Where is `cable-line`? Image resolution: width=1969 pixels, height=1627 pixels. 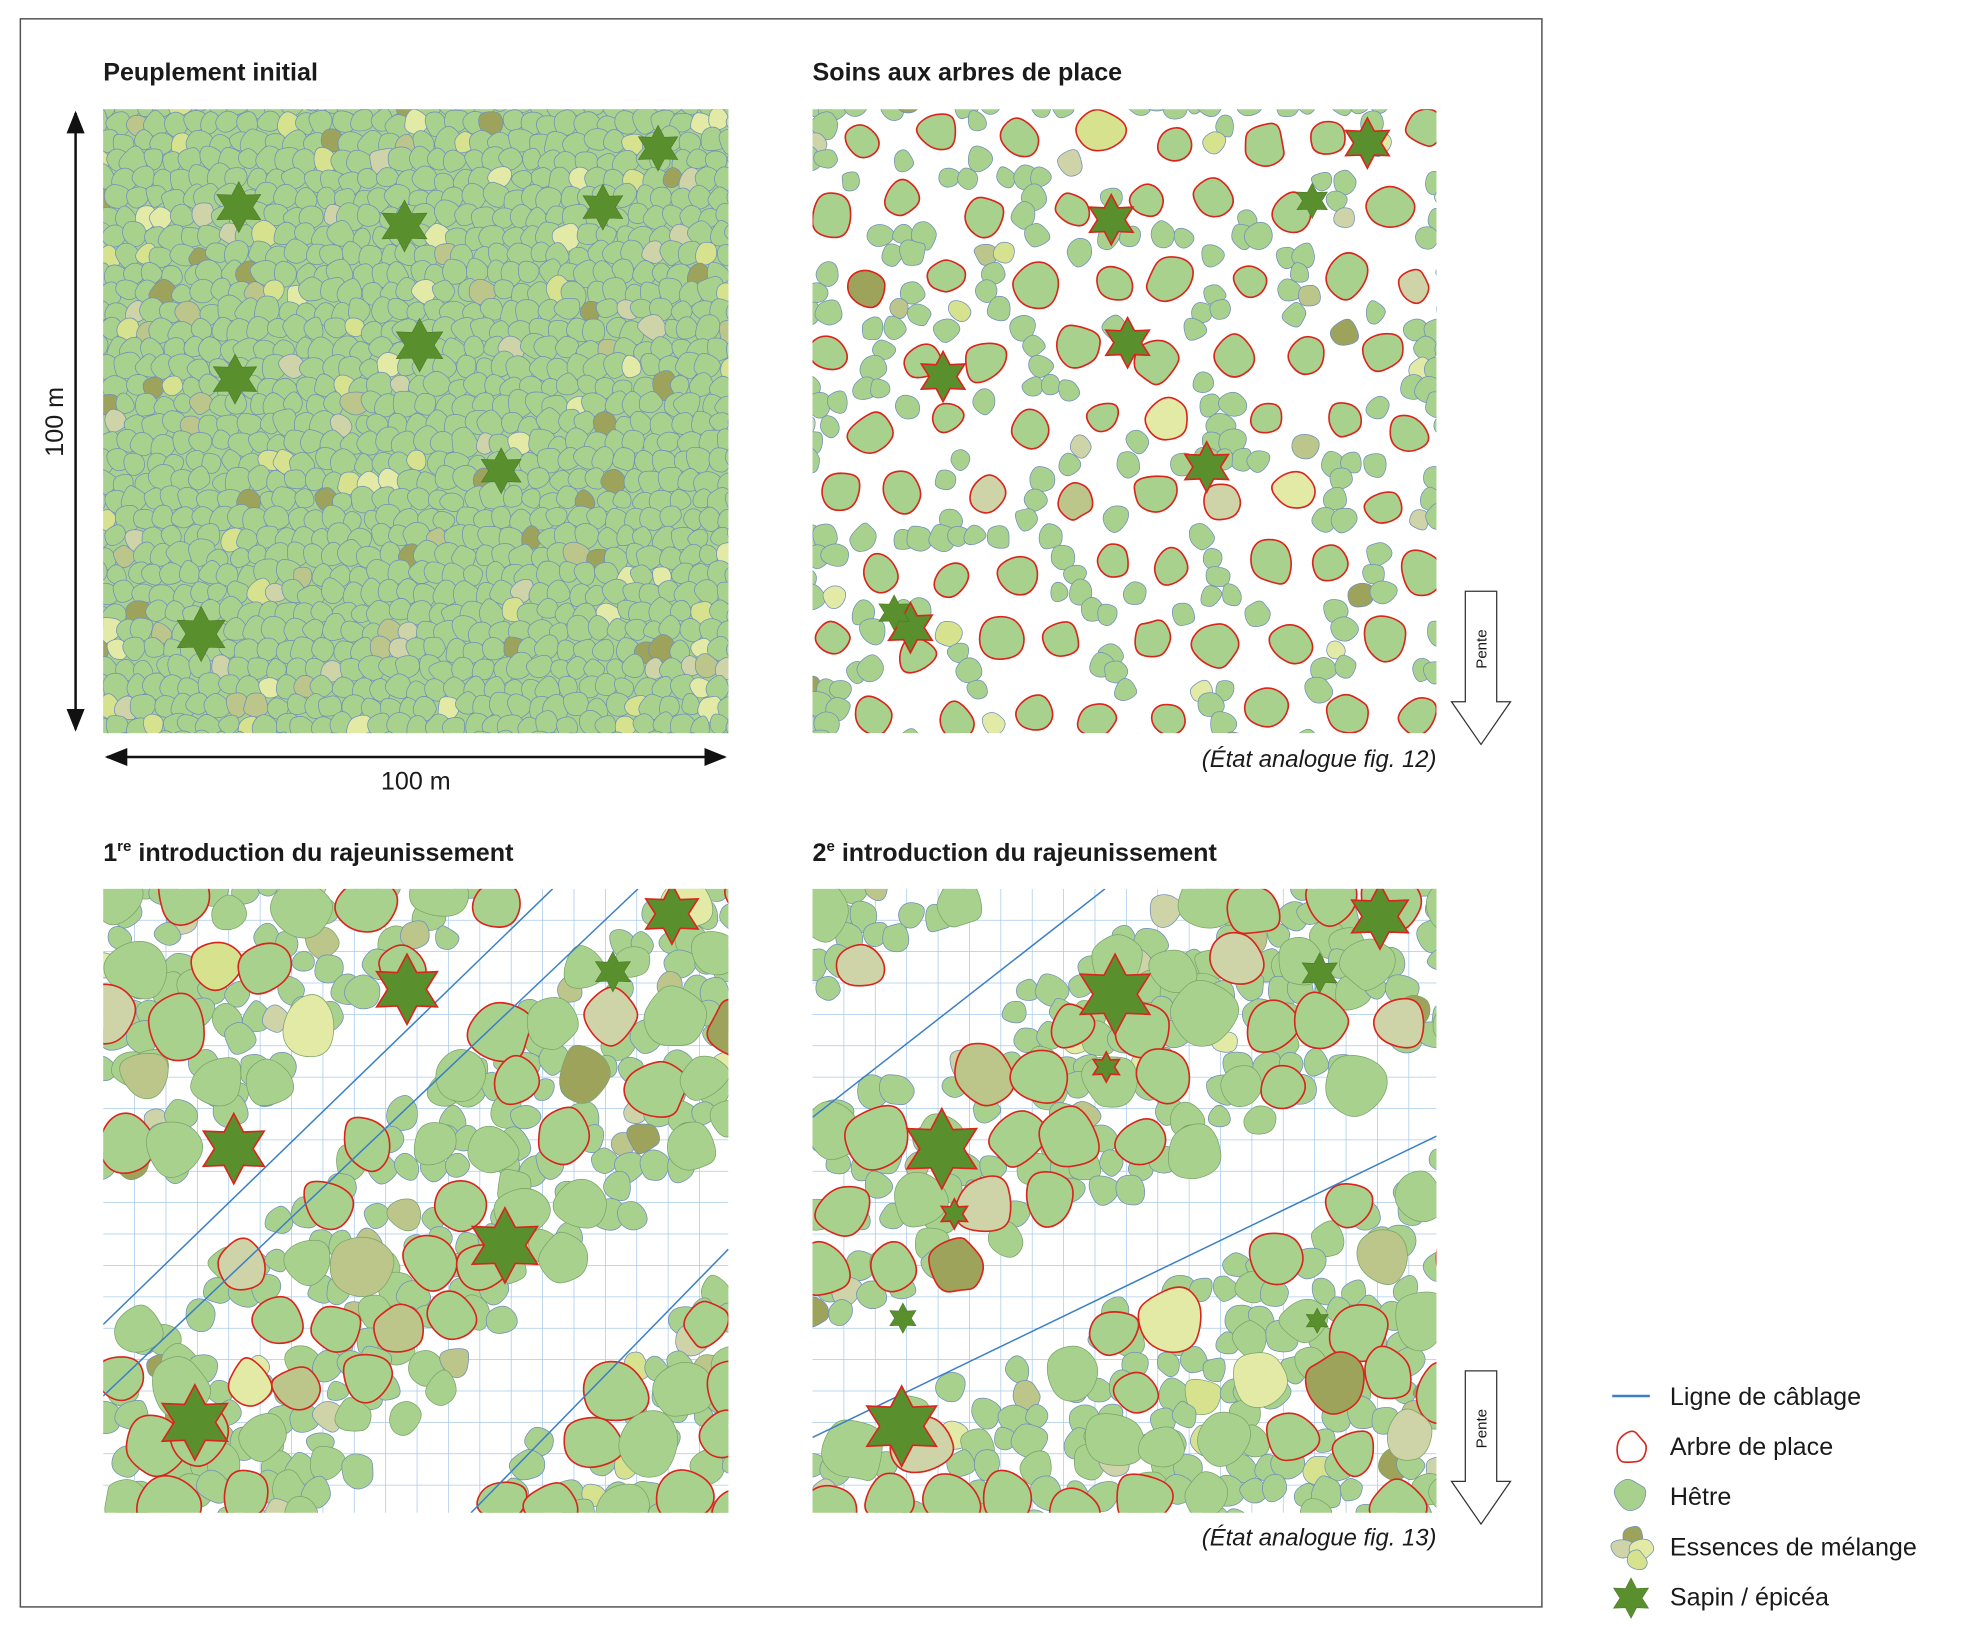
cable-line is located at coordinates (328, 1106).